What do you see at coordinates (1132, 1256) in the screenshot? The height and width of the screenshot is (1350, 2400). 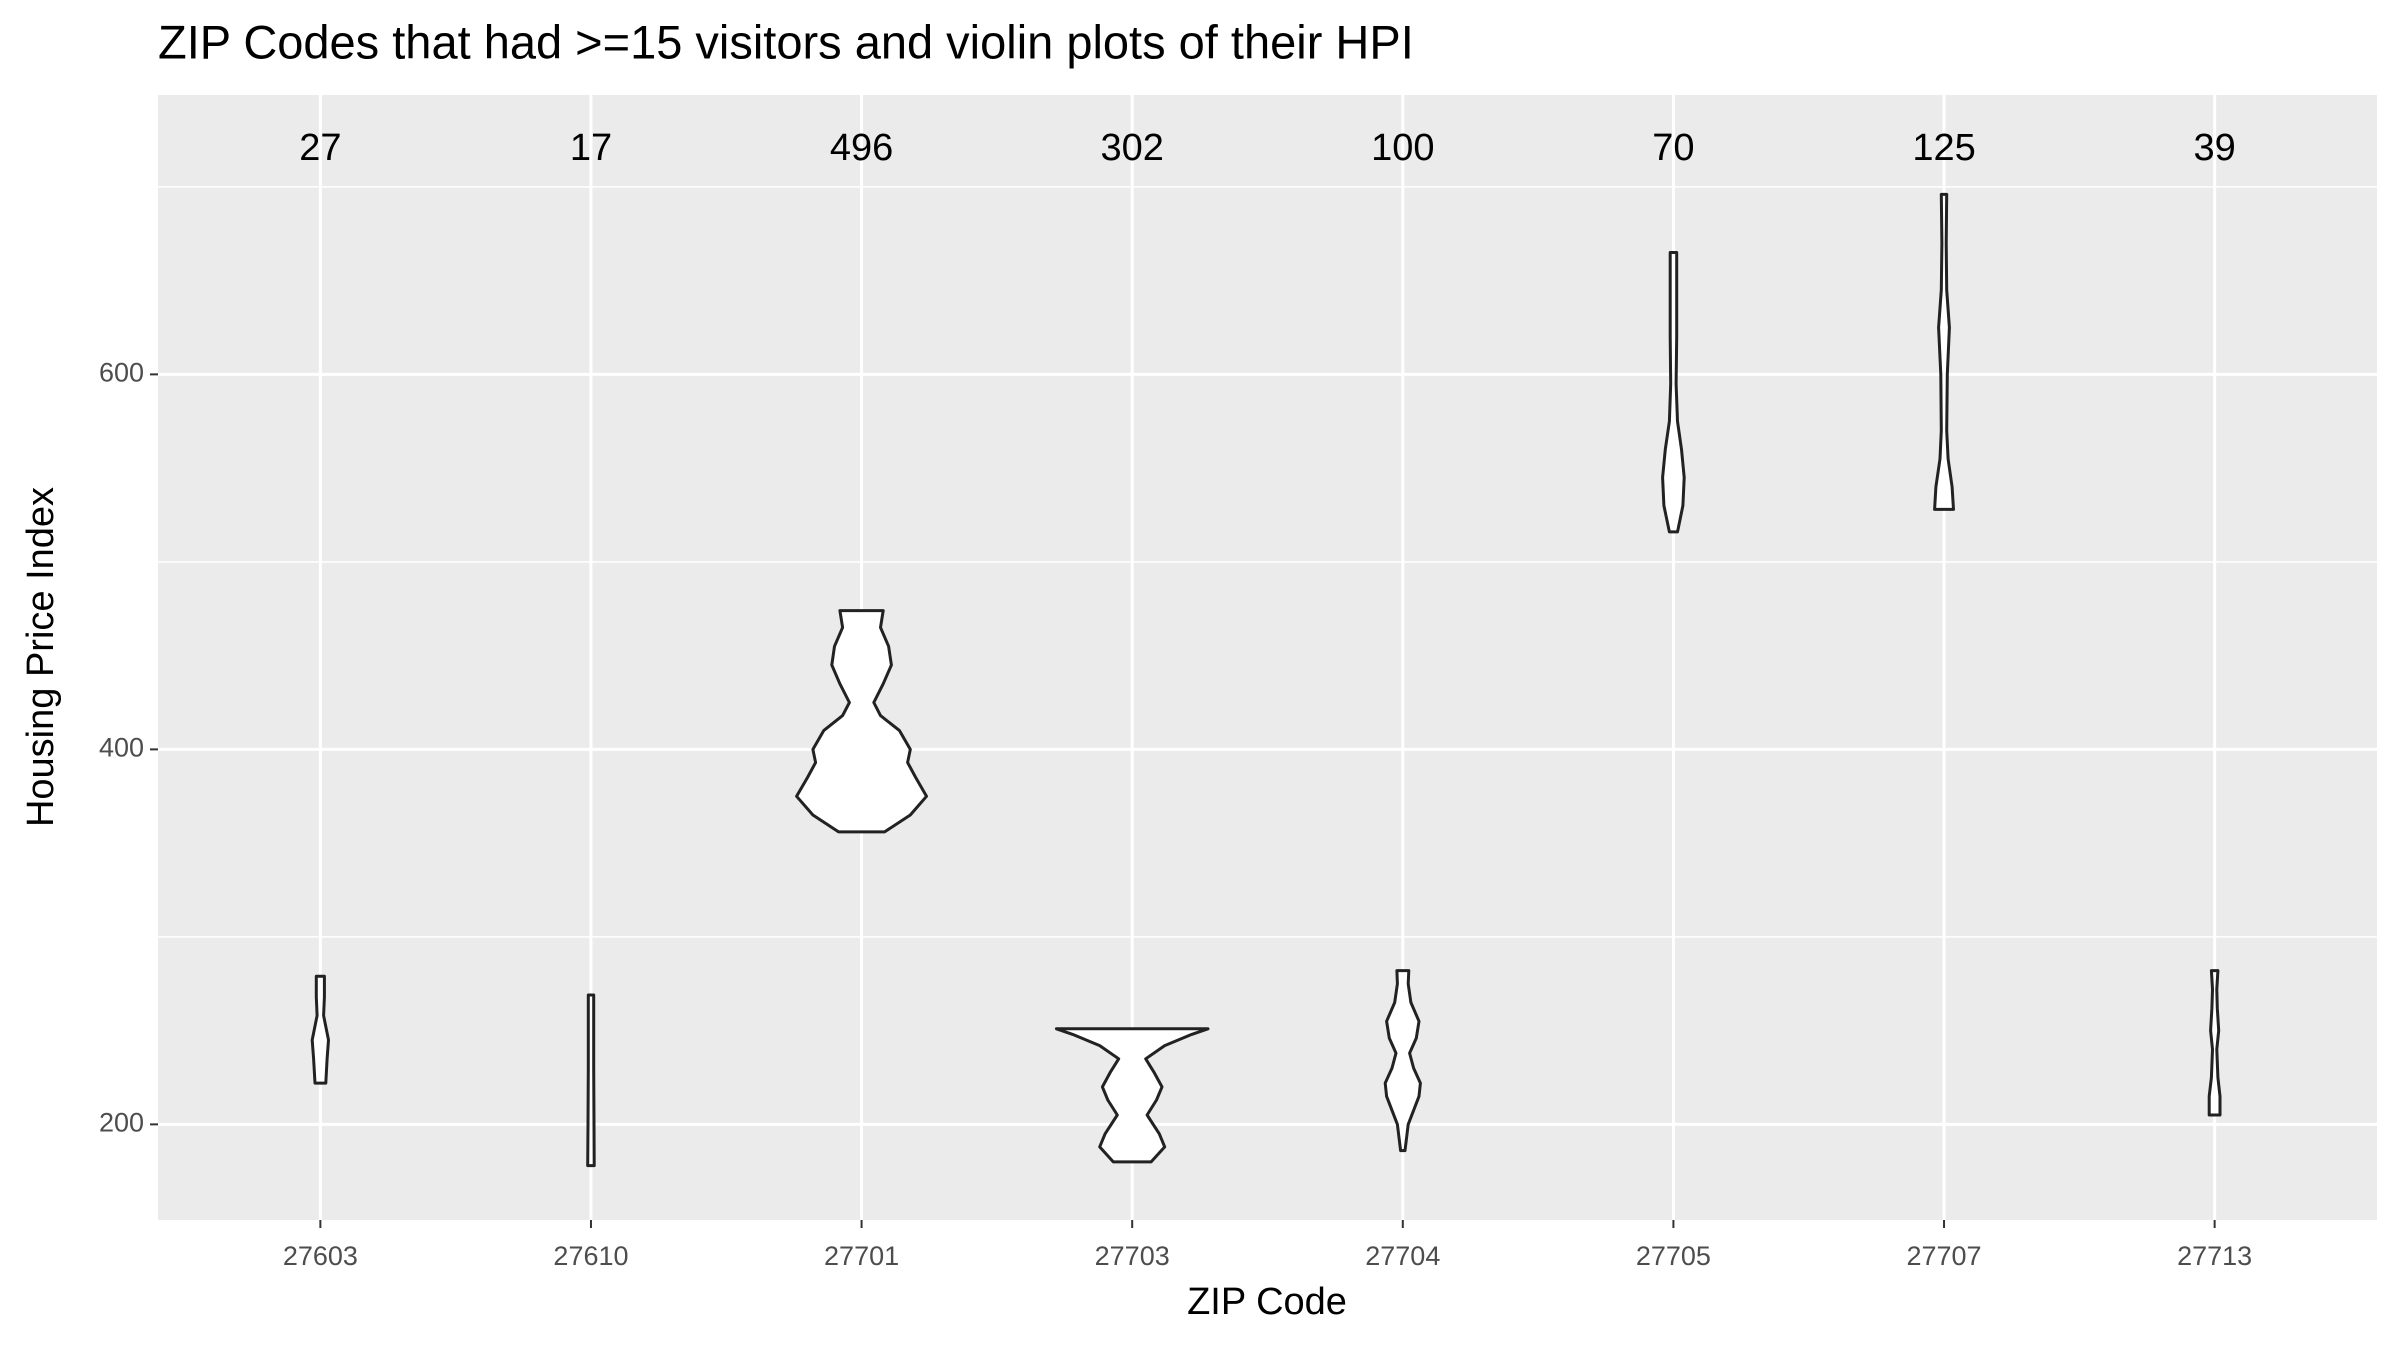 I see `x-tick-label: 27703` at bounding box center [1132, 1256].